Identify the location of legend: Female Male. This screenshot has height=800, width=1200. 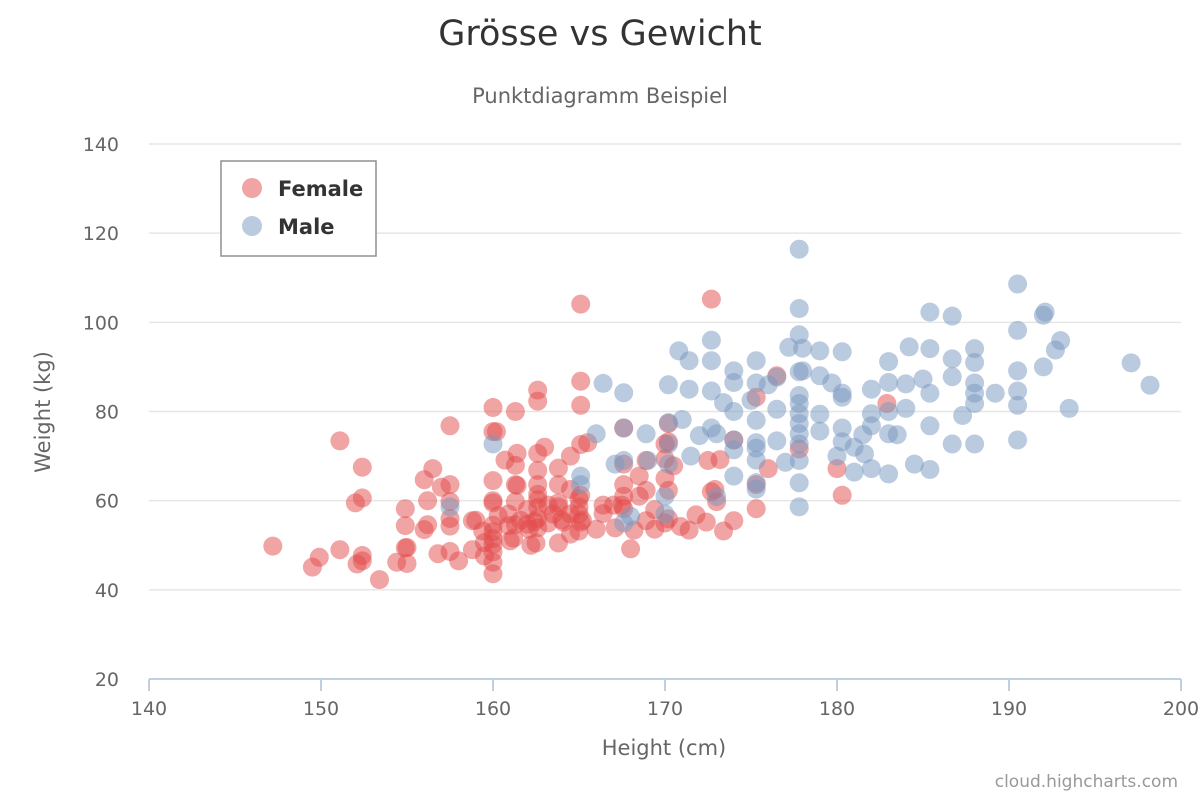
(298, 208).